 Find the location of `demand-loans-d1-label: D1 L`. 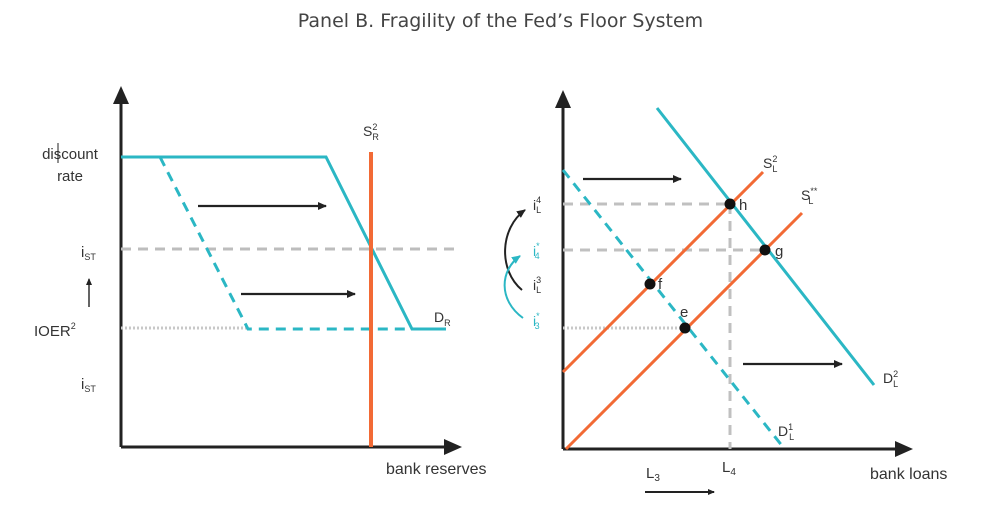

demand-loans-d1-label: D1 L is located at coordinates (786, 432).